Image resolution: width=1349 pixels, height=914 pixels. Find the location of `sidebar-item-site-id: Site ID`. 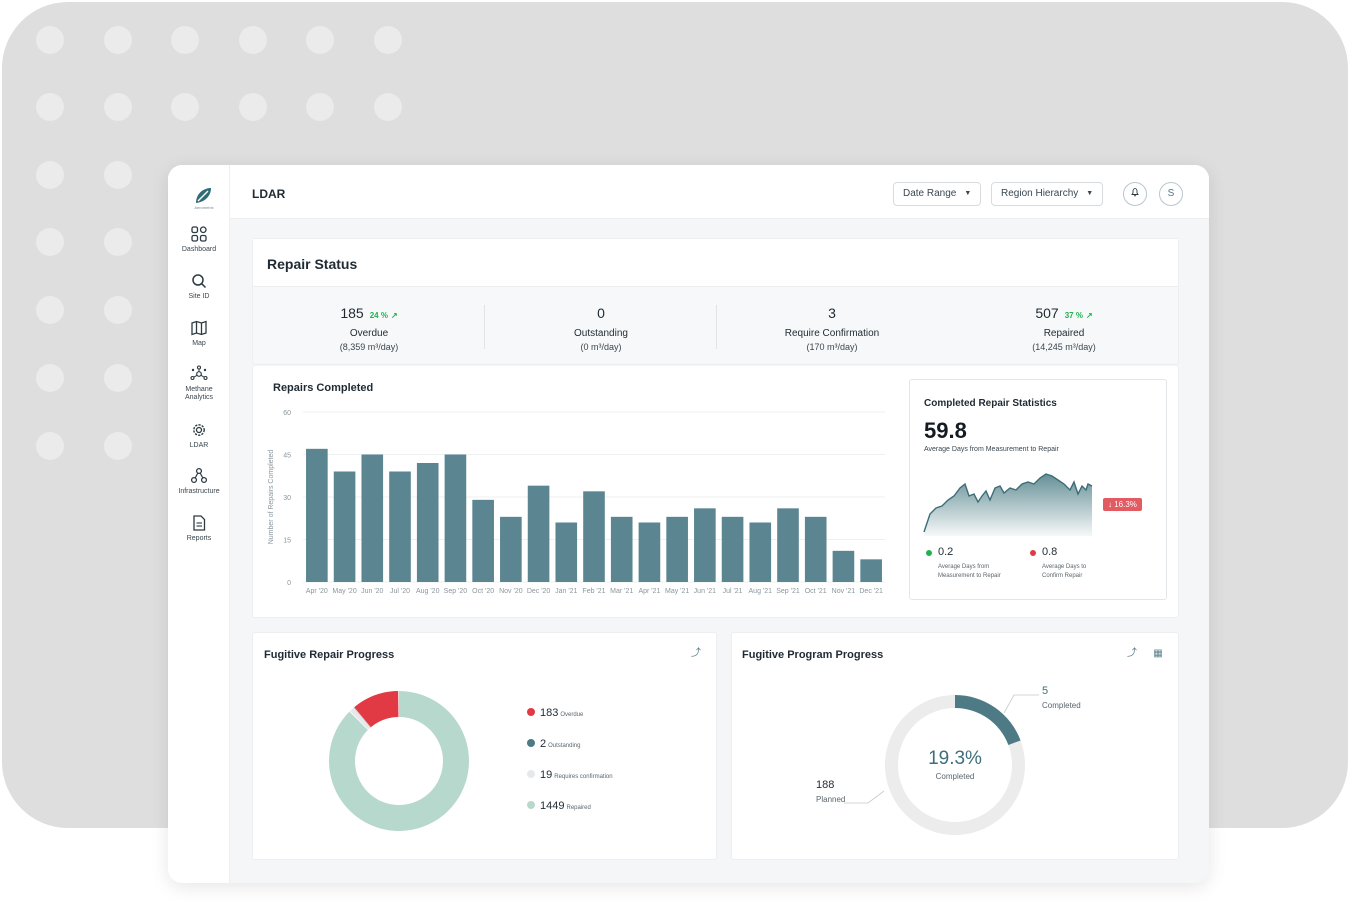

sidebar-item-site-id: Site ID is located at coordinates (199, 286).